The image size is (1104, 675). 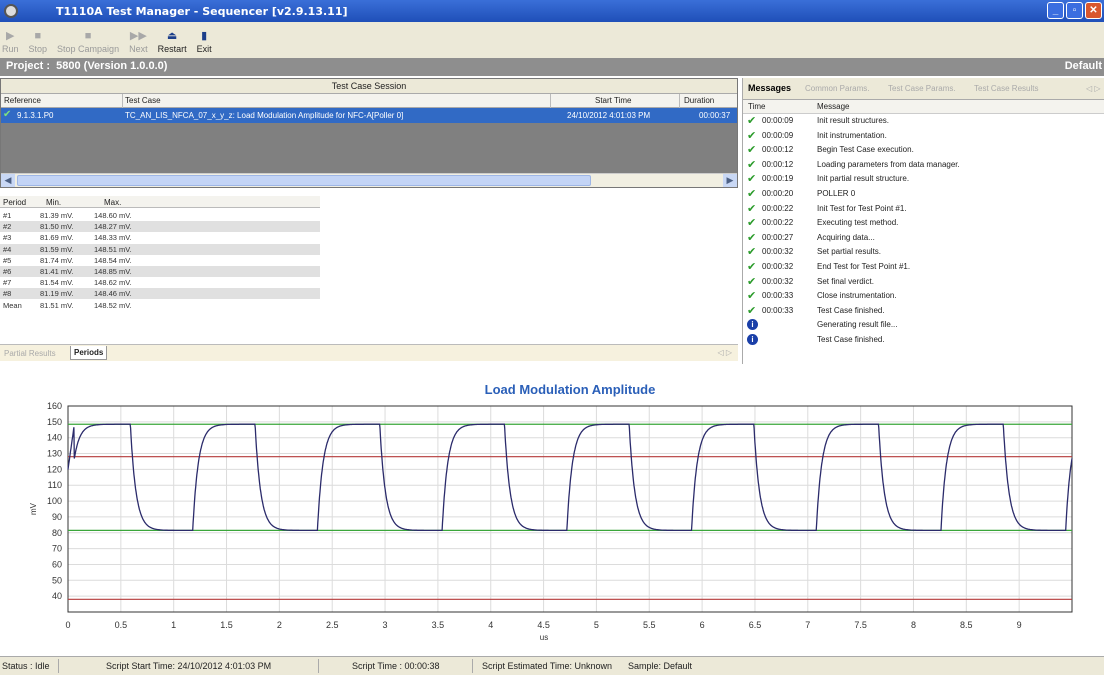 I want to click on period-max: 148.52 mV., so click(x=113, y=305).